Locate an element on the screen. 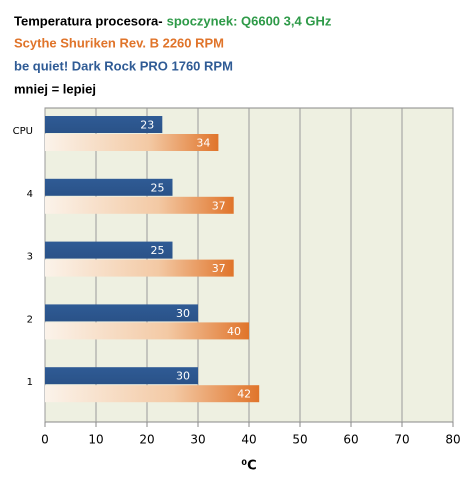 This screenshot has height=491, width=474. x-tick-label: 40 is located at coordinates (248, 440).